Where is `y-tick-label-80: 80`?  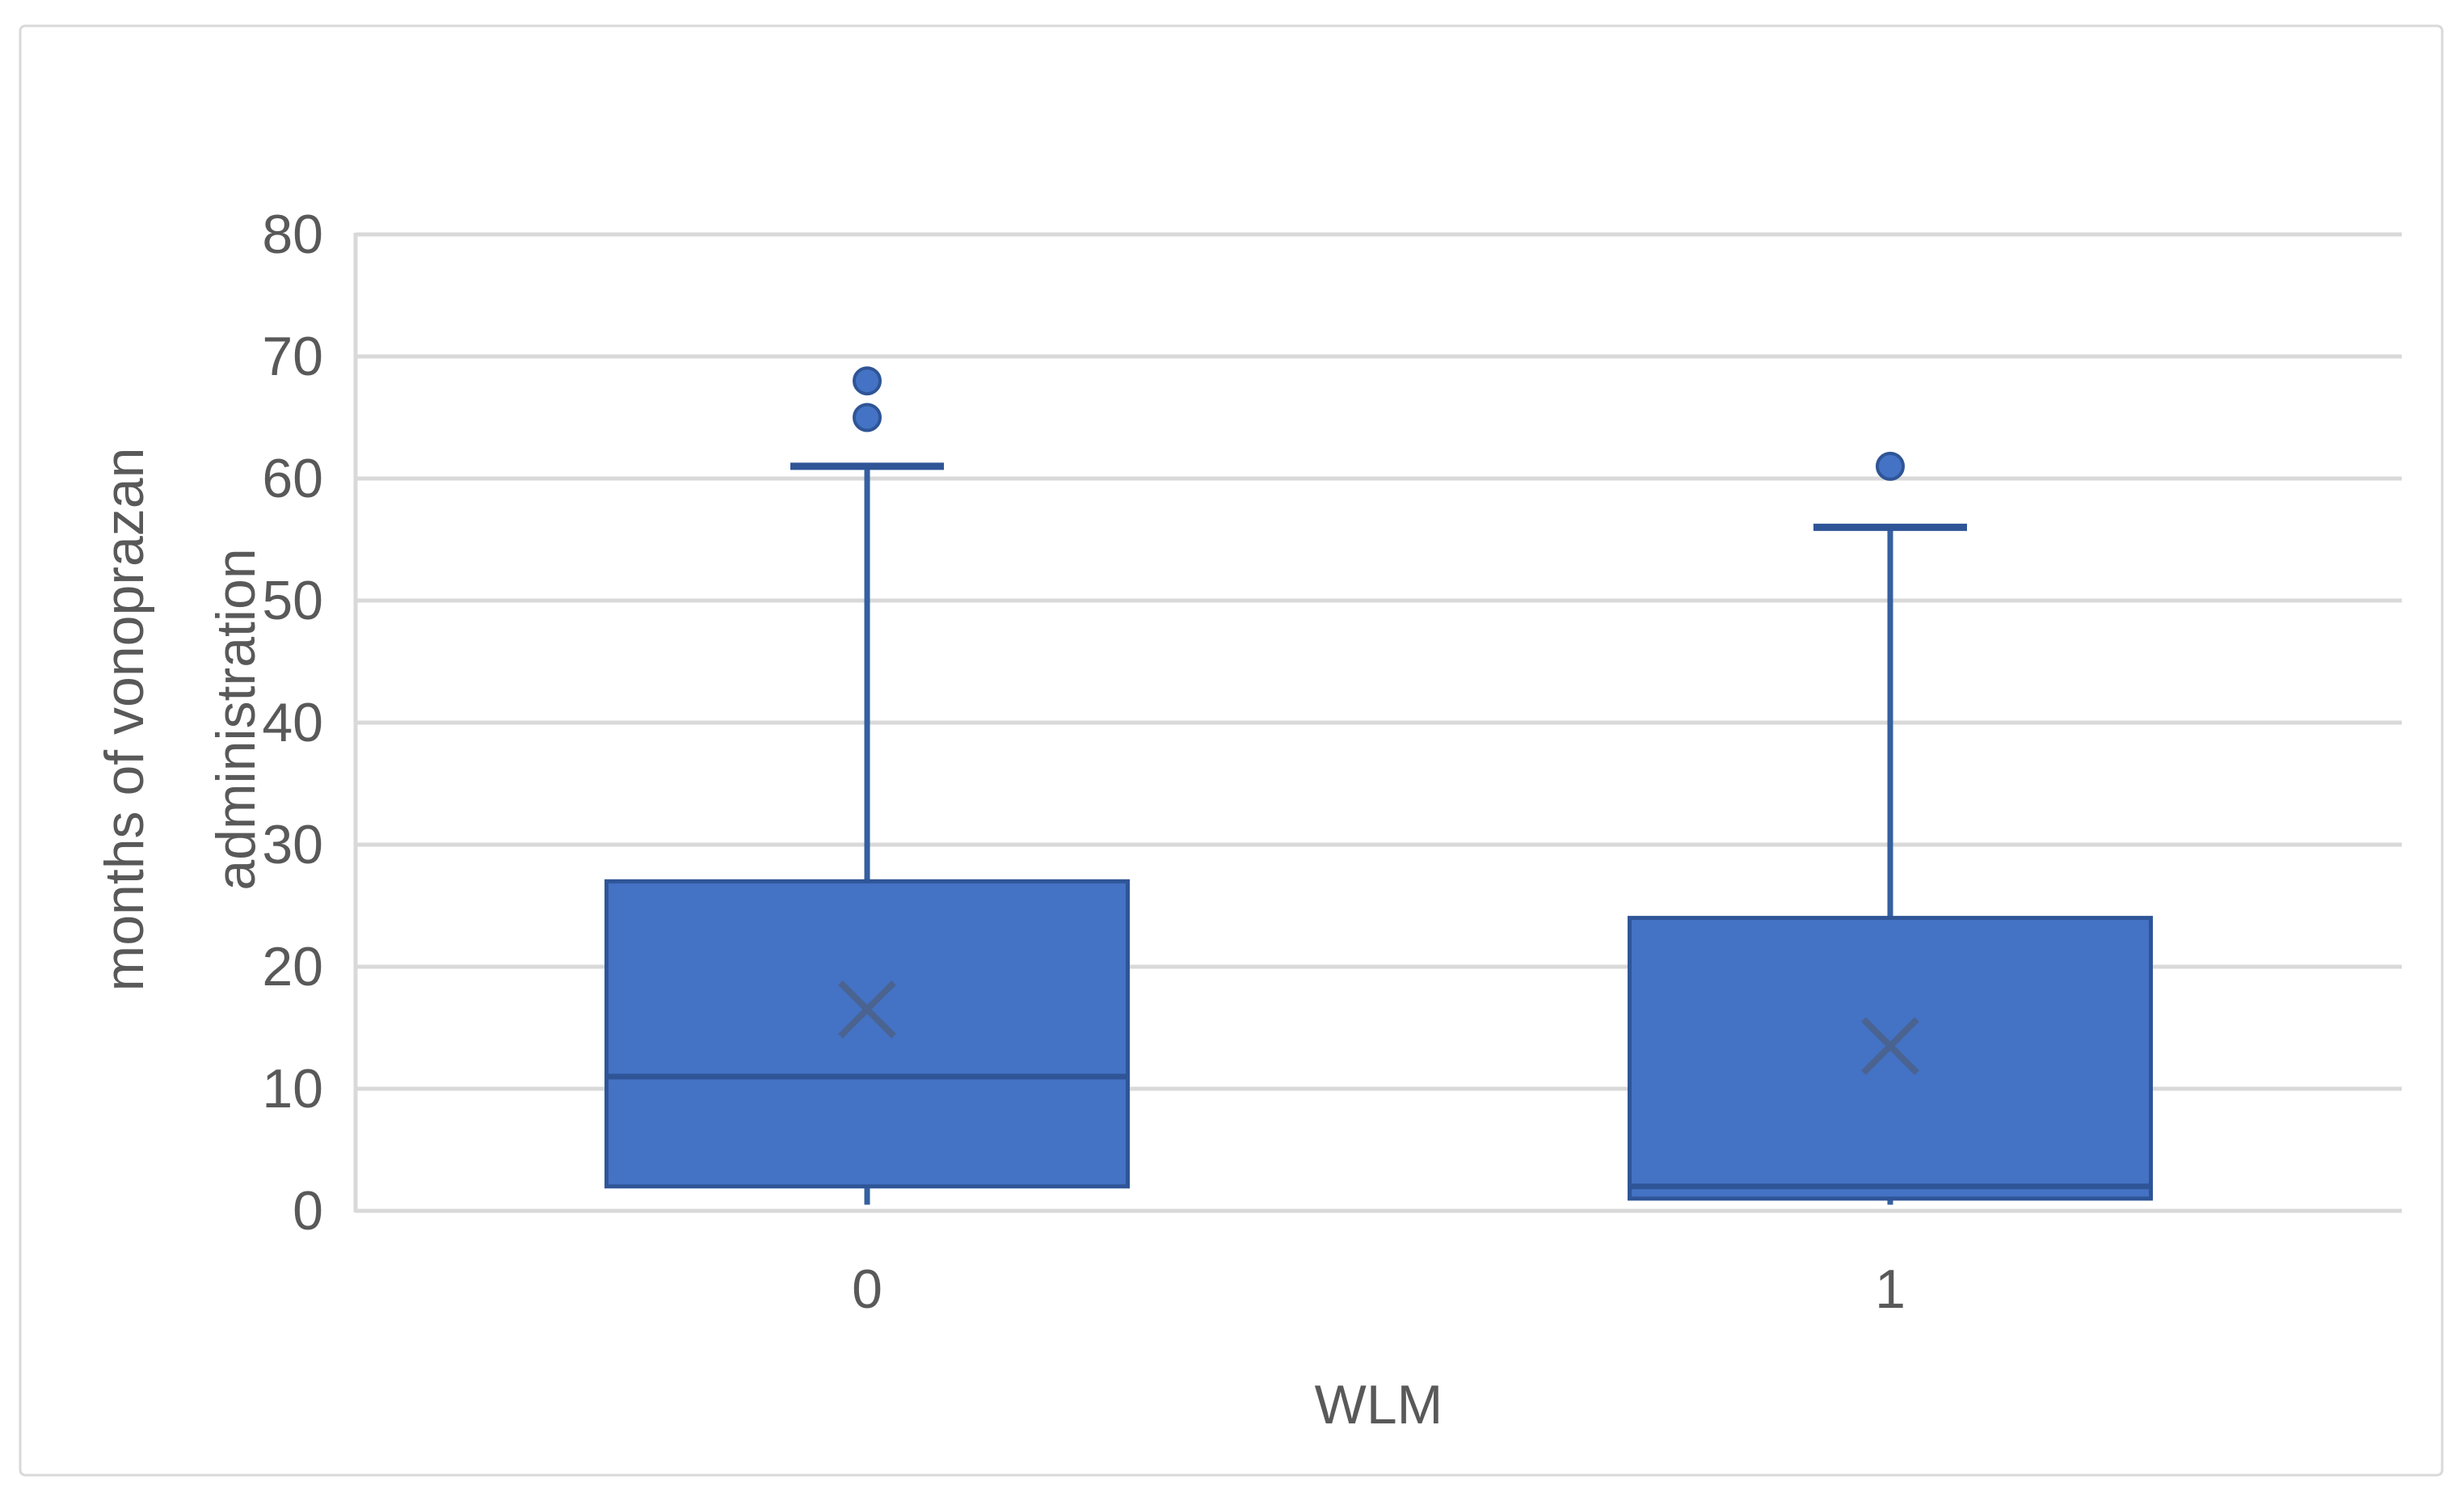 y-tick-label-80: 80 is located at coordinates (292, 235).